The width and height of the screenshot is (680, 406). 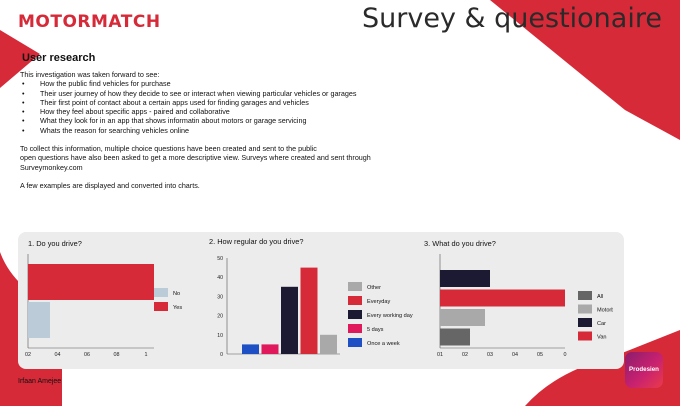 I want to click on chart-3-what-do-you-drive: 01 02 03 04 05 0 All Motorbike Car Van, so click(x=525, y=306).